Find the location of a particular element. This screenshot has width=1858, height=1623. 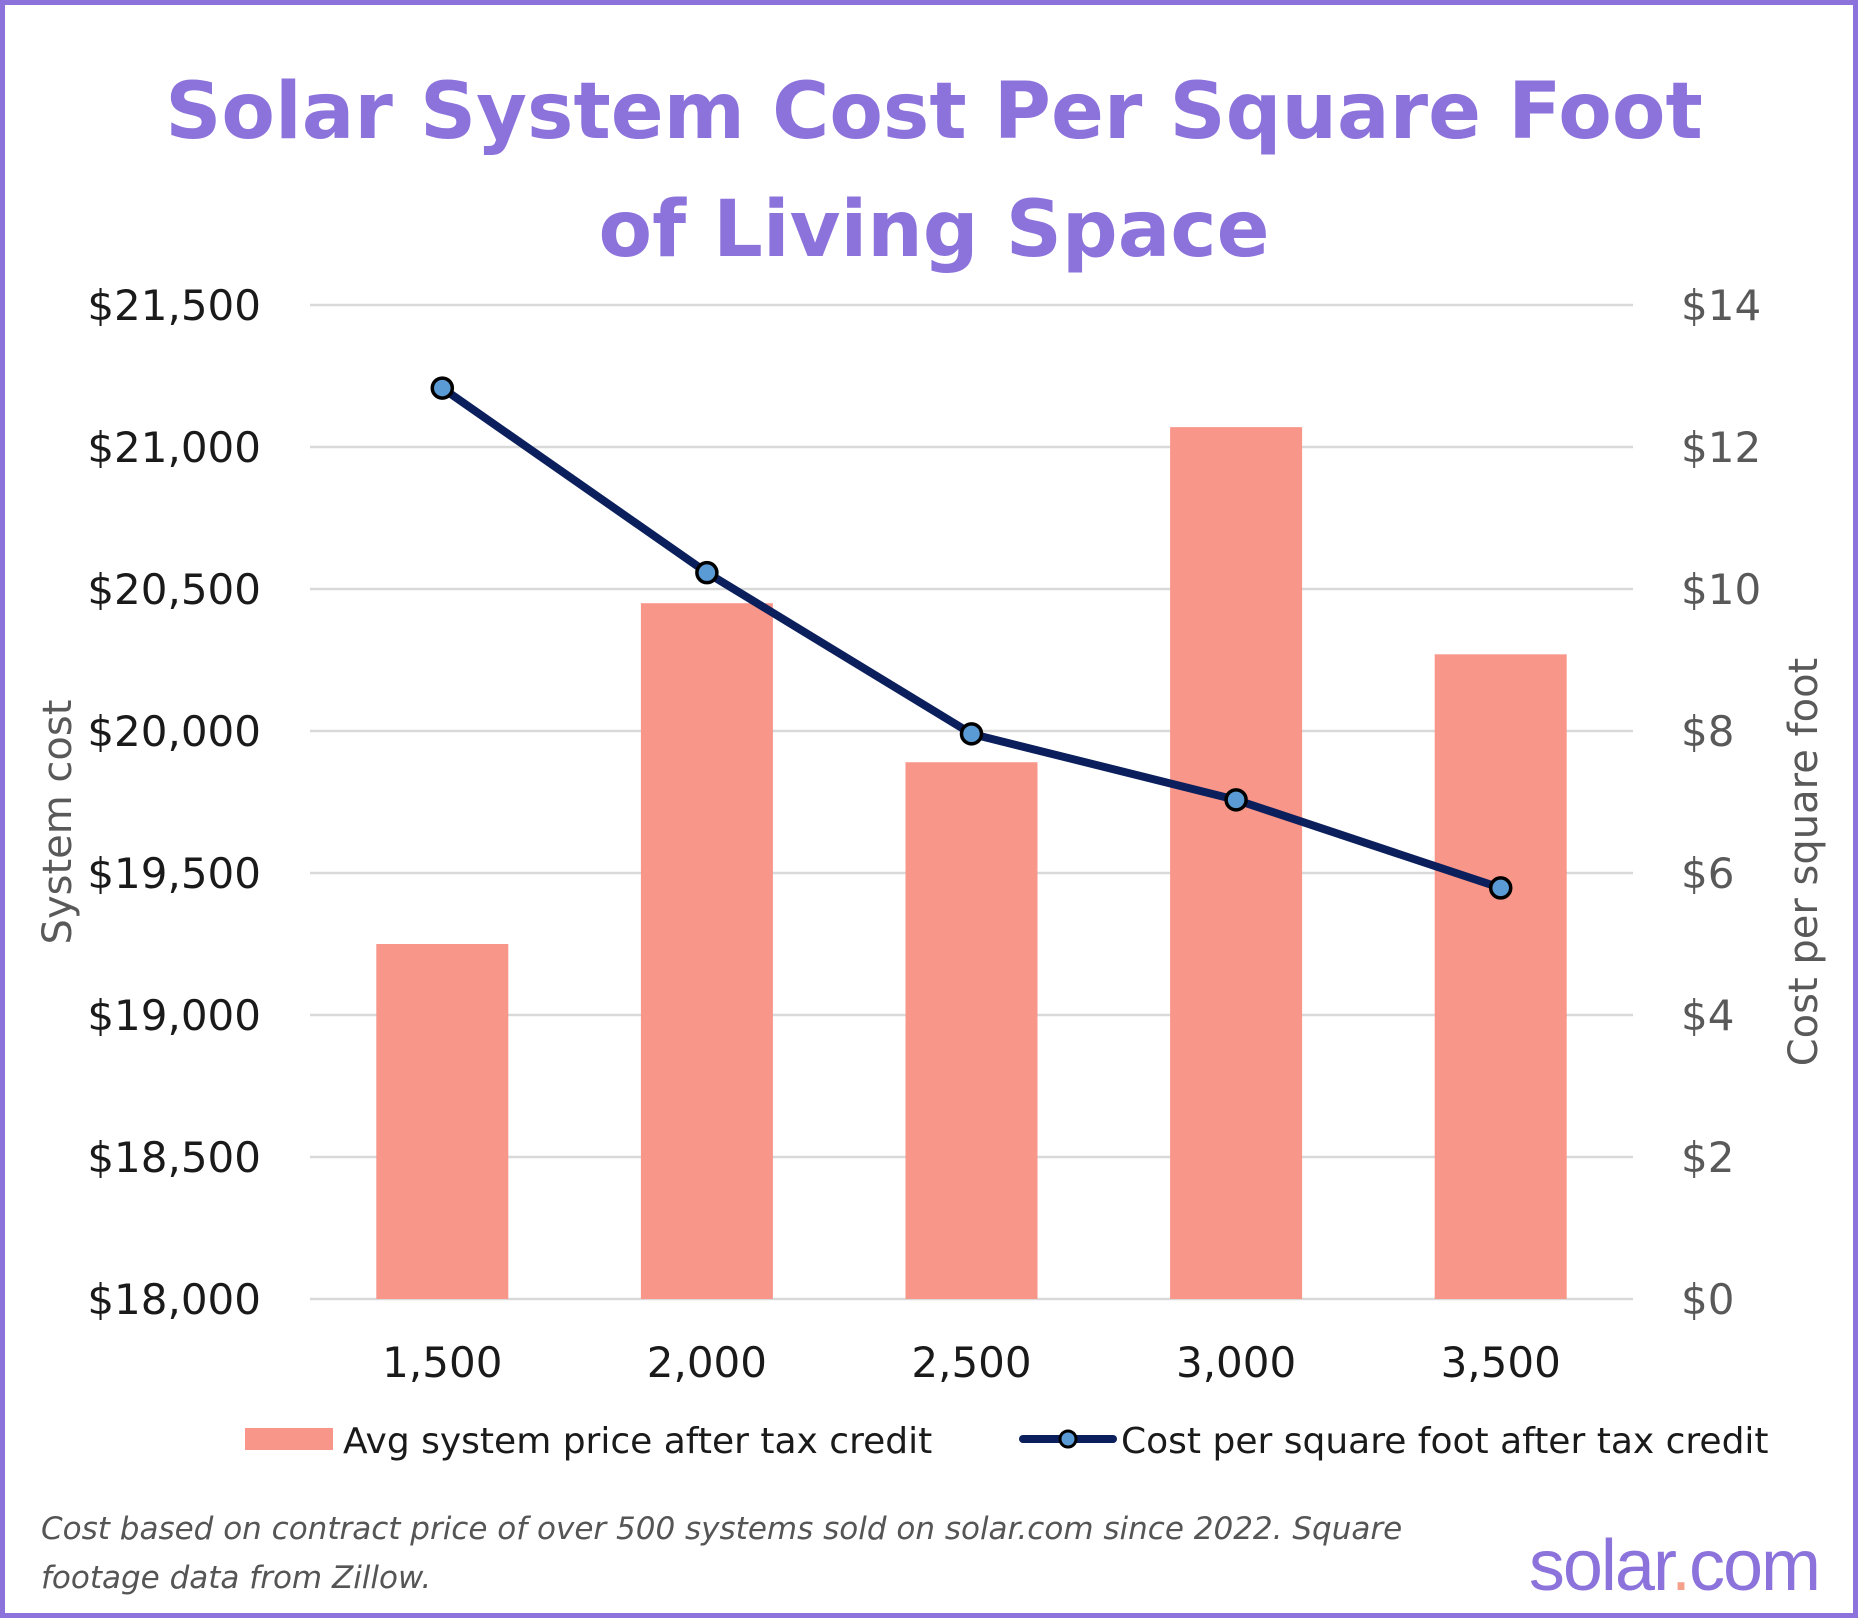

y-left-axis-title: System cost is located at coordinates (58, 822).